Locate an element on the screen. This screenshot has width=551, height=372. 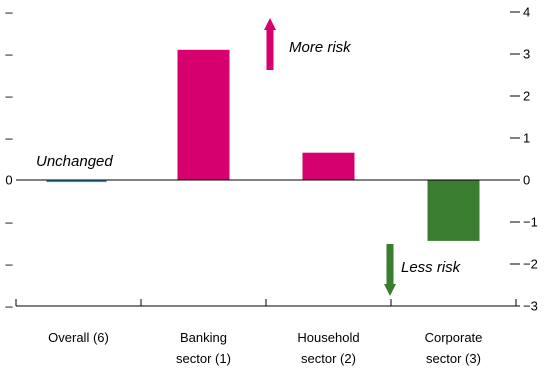
less-risk-arrow-head is located at coordinates (390, 290).